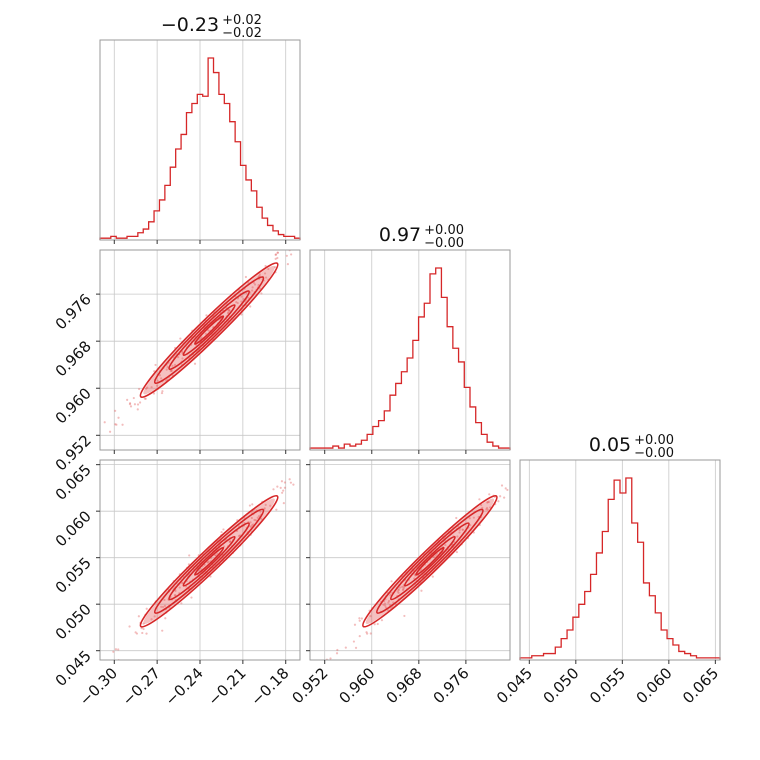 This screenshot has height=760, width=760. Describe the element at coordinates (141, 686) in the screenshot. I see `x-tick-label-1-2: −0.27` at that location.